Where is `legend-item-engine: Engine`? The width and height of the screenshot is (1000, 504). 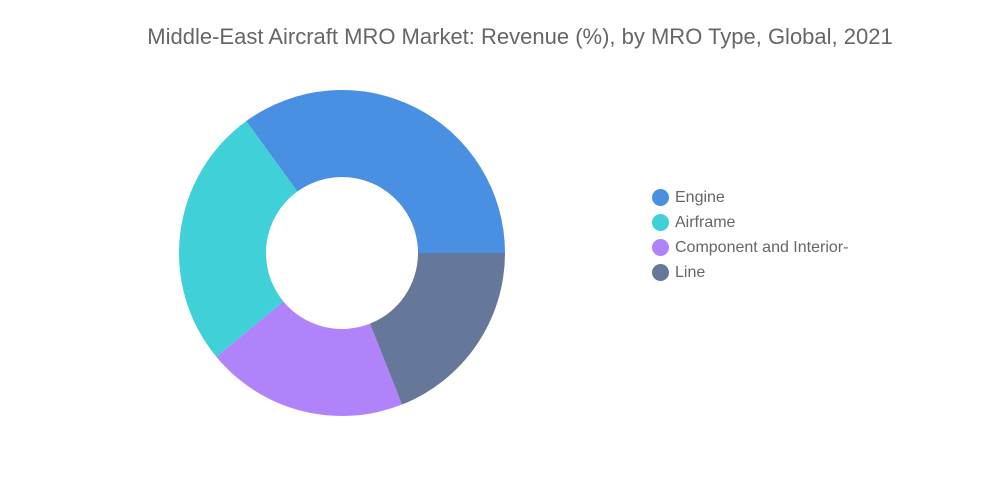
legend-item-engine: Engine is located at coordinates (750, 197).